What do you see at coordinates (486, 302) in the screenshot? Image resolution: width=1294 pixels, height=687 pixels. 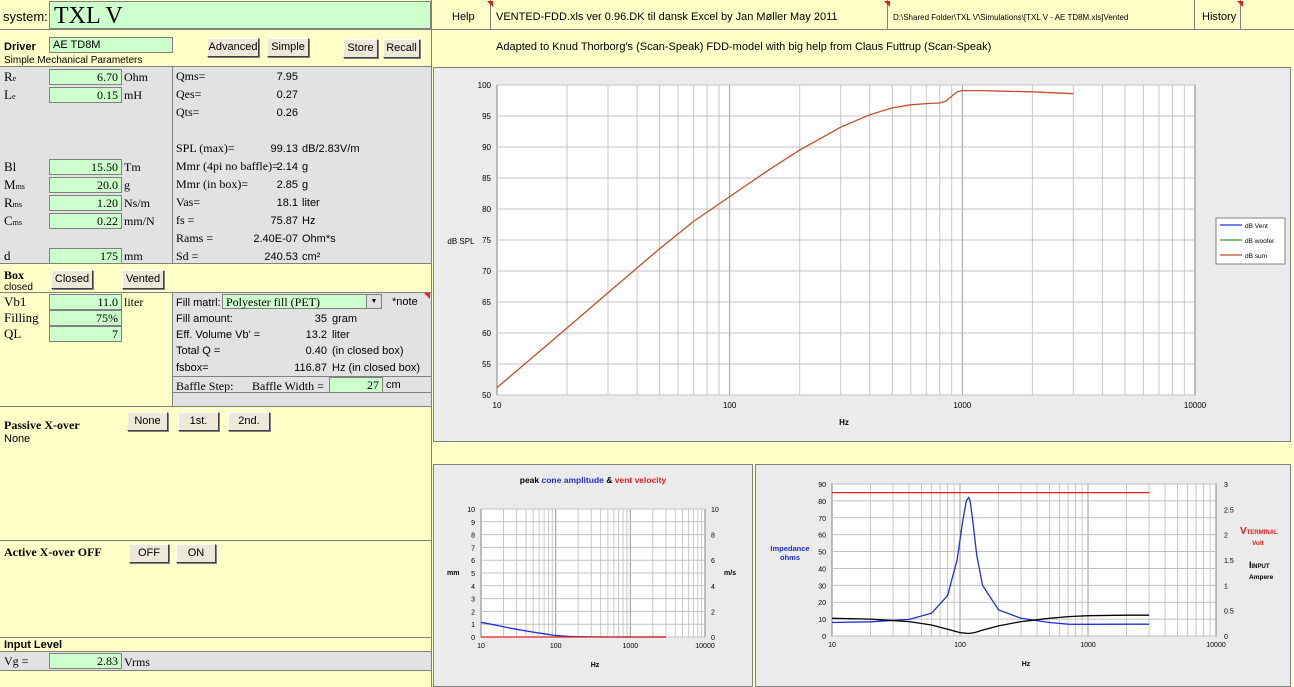 I see `y-tick-label: 65` at bounding box center [486, 302].